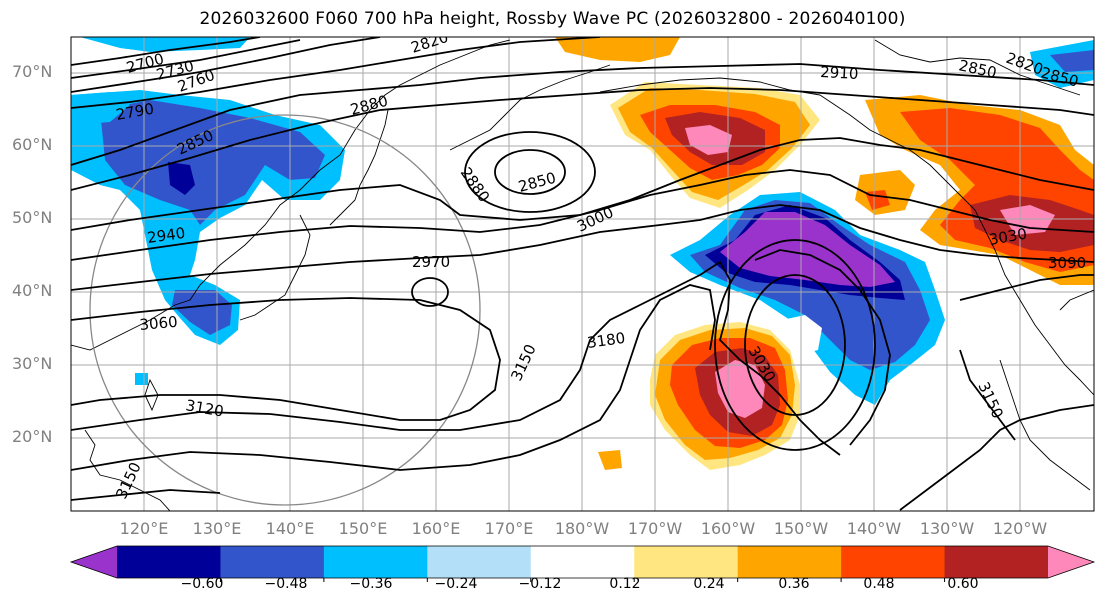 The height and width of the screenshot is (604, 1105). I want to click on lon-label-120e: 120°E, so click(144, 528).